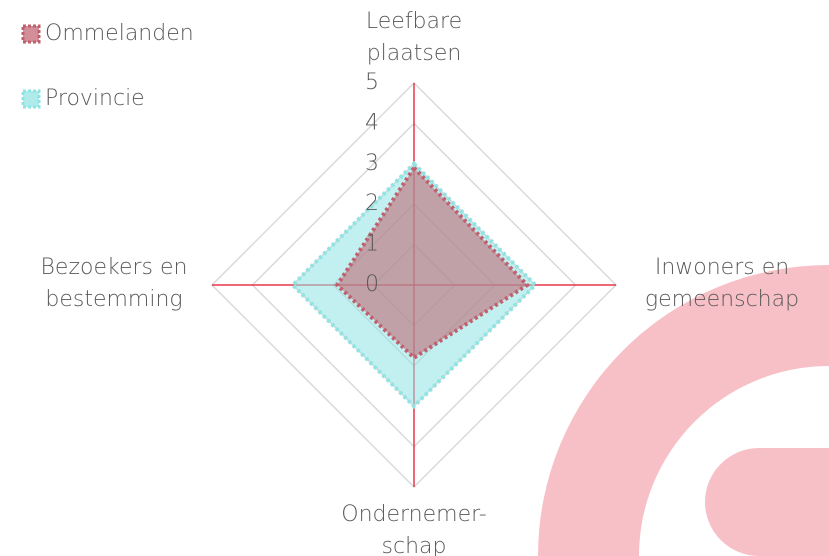  Describe the element at coordinates (722, 267) in the screenshot. I see `category-label: Inwoners en` at that location.